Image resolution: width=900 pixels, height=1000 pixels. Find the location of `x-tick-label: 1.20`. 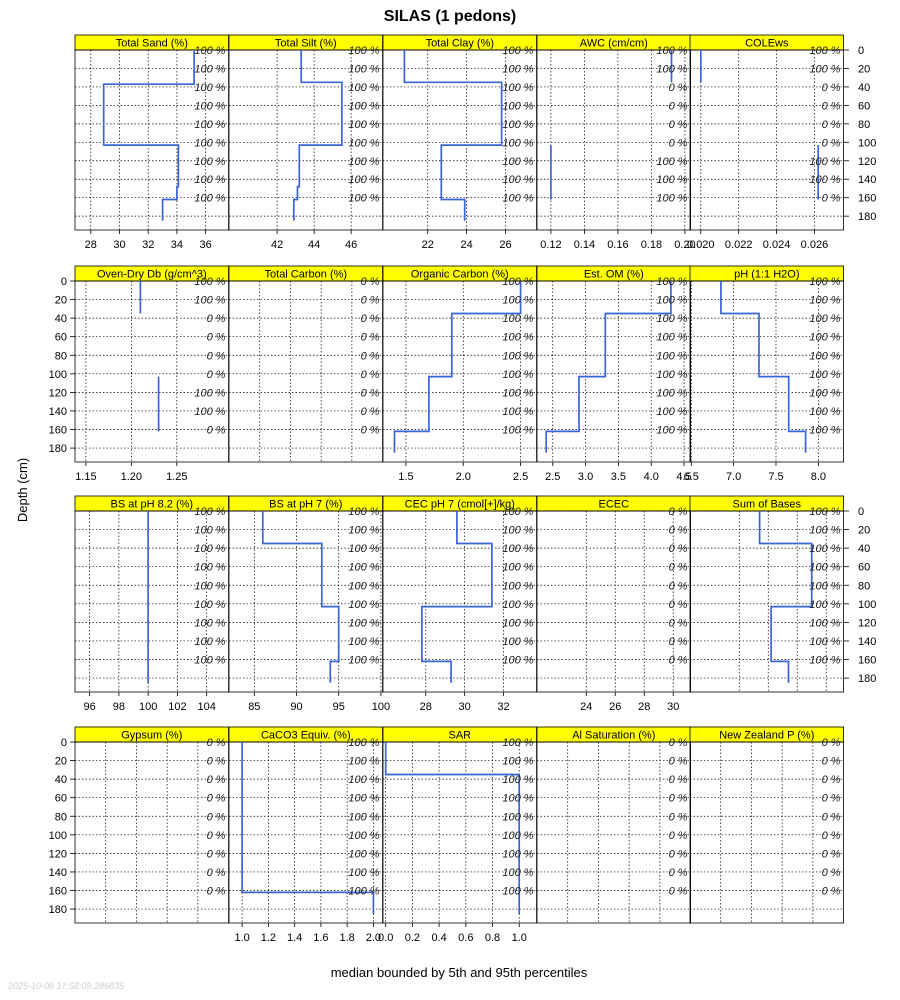

x-tick-label: 1.20 is located at coordinates (131, 477).